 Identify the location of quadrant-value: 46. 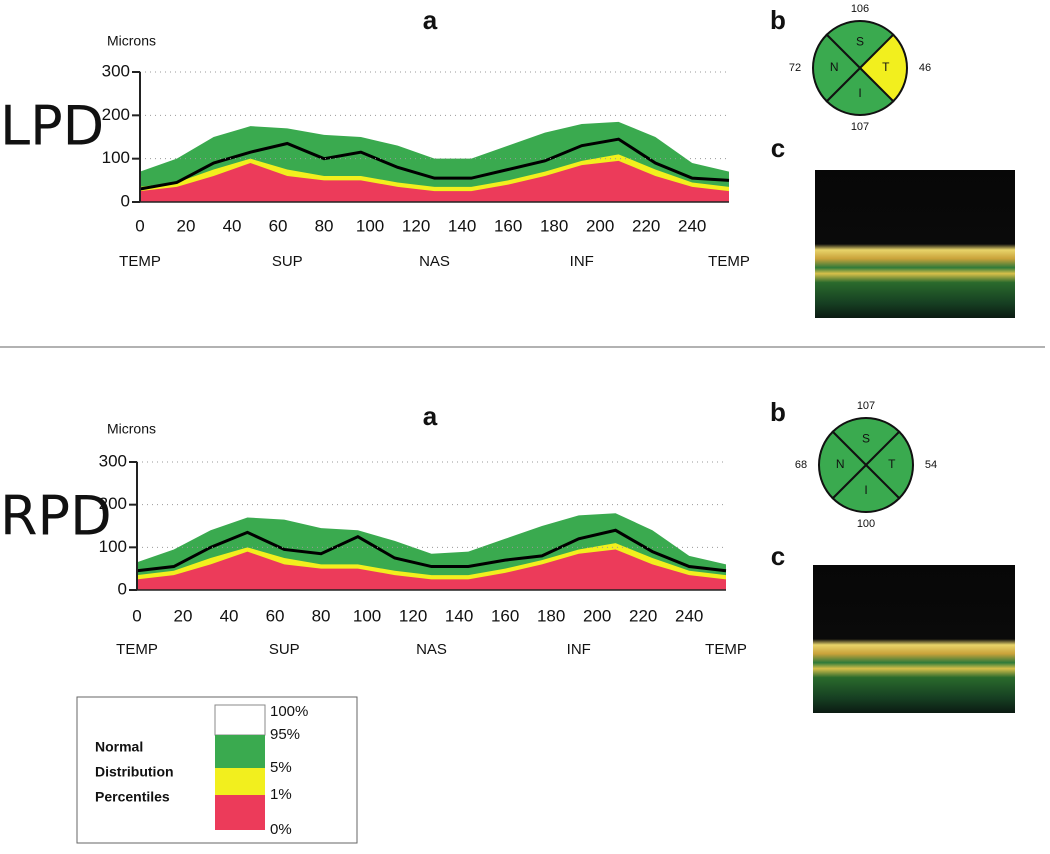
(925, 68).